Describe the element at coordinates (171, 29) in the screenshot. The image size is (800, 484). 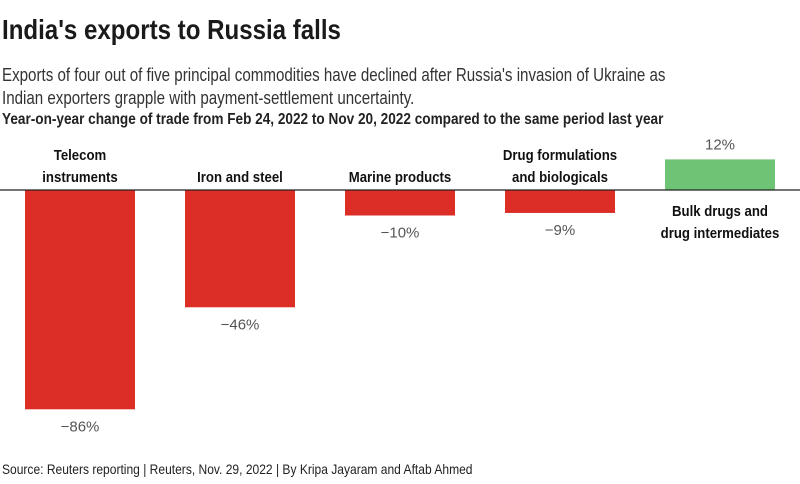
I see `chart-title: India's exports to Russia falls` at that location.